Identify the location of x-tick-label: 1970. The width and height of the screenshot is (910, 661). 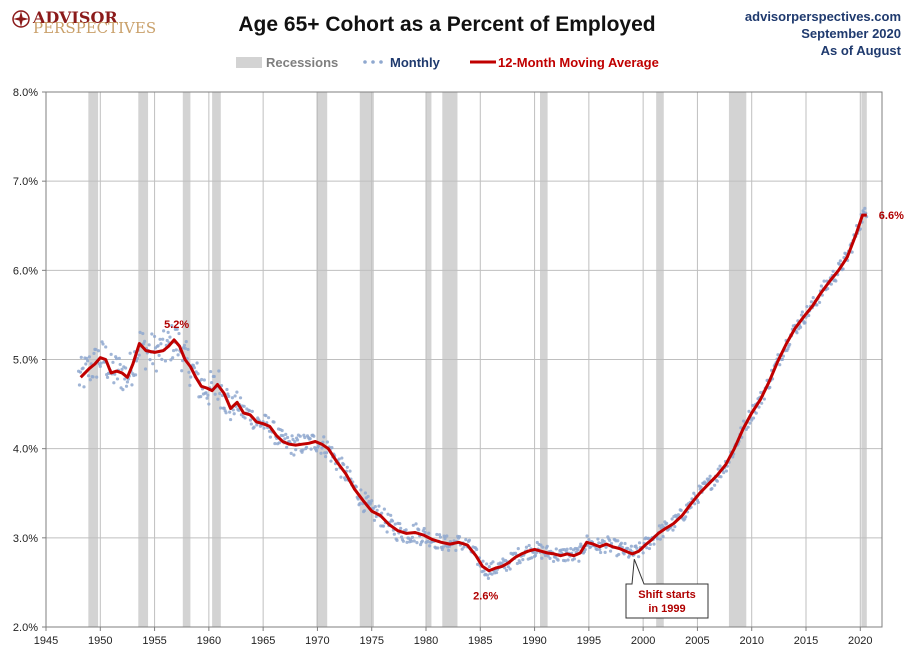
(317, 641).